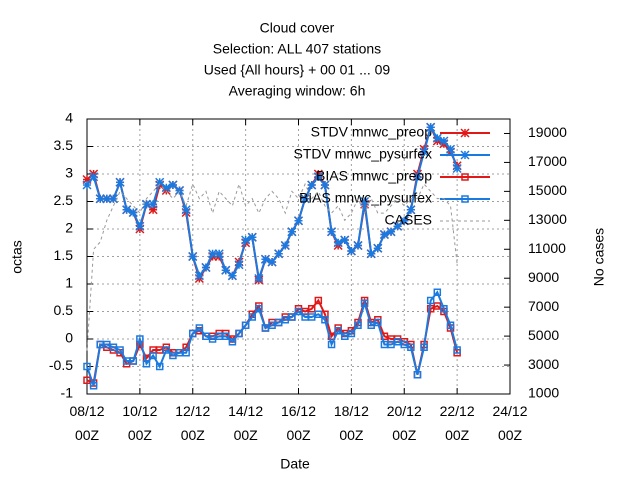 The height and width of the screenshot is (480, 640). What do you see at coordinates (245, 423) in the screenshot?
I see `x-tick-label: 14/12 00Z` at bounding box center [245, 423].